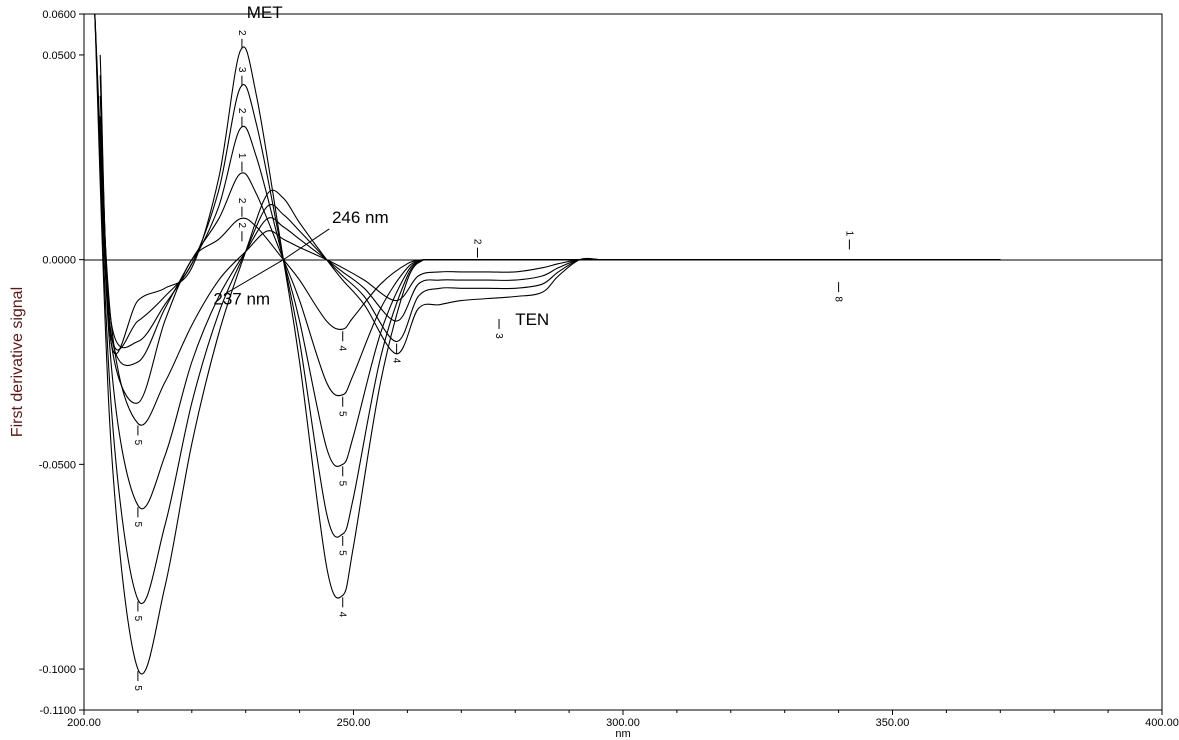 The height and width of the screenshot is (740, 1179). I want to click on annotation-label: 237 nm, so click(241, 299).